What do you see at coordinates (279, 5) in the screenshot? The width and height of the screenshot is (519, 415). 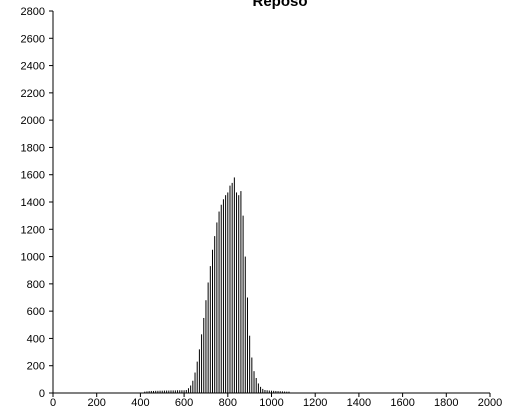 I see `chart-title: Reposo` at bounding box center [279, 5].